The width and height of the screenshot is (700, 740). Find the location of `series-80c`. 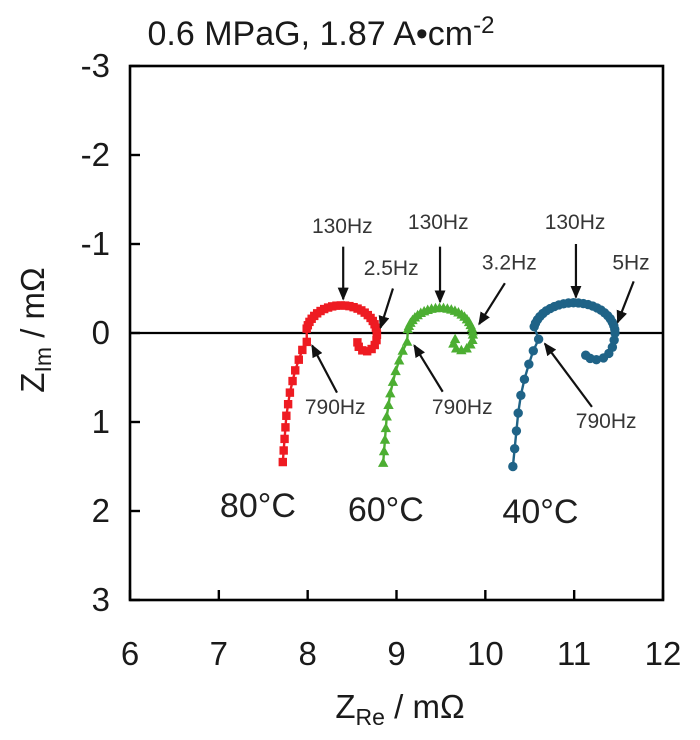

series-80c is located at coordinates (330, 384).